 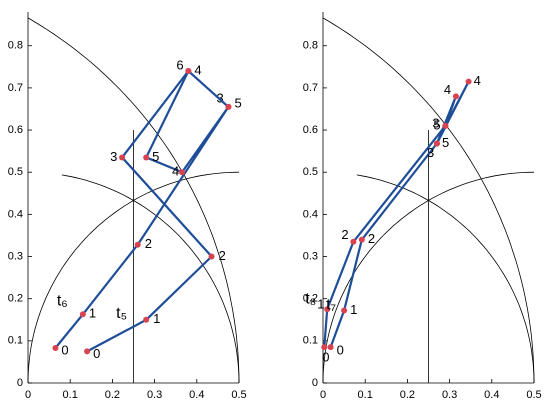 I want to click on series-name: t₈, so click(x=310, y=298).